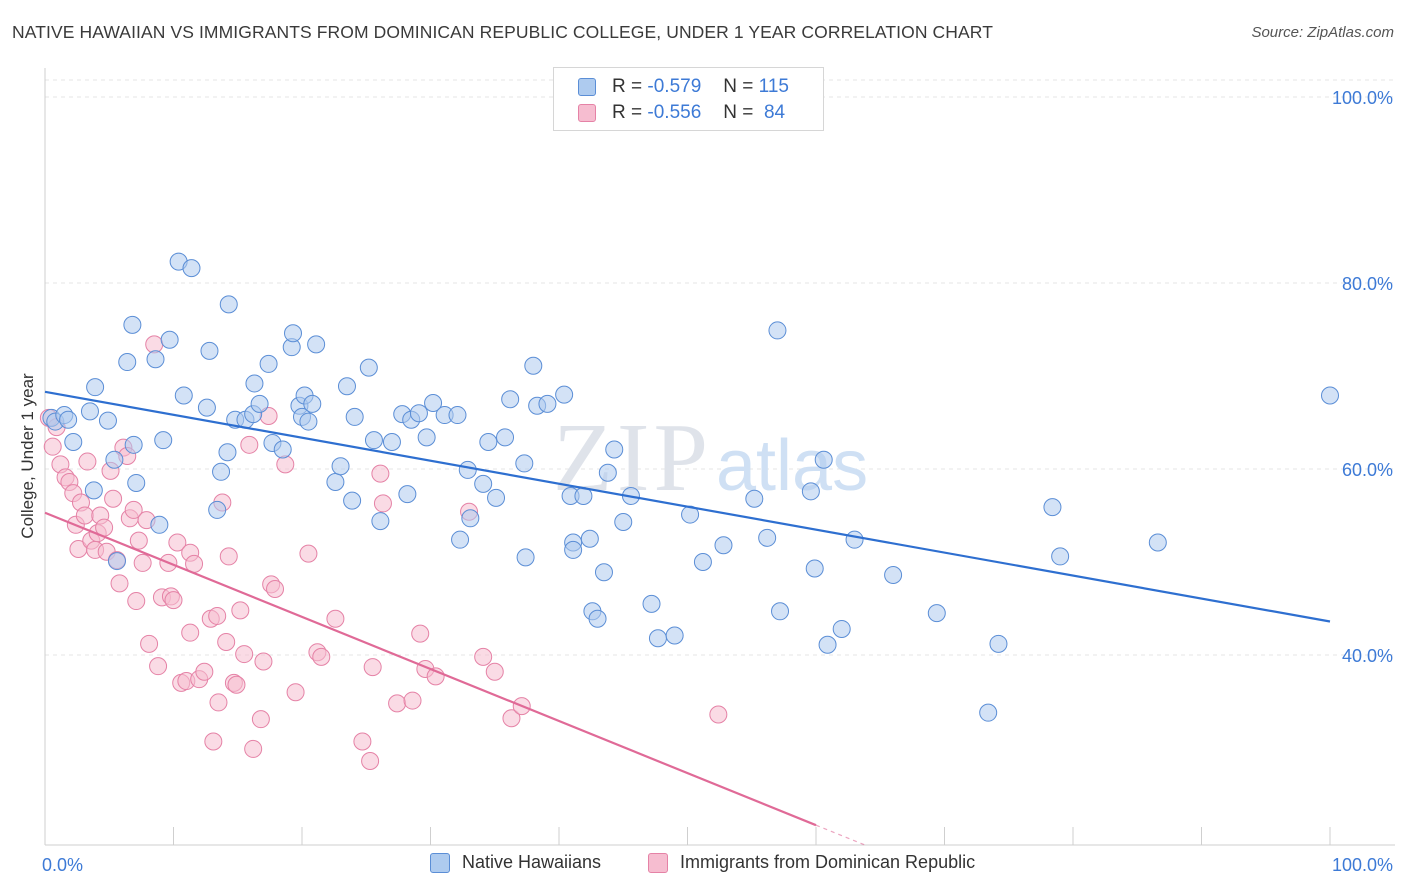  Describe the element at coordinates (674, 112) in the screenshot. I see `legend-r-value: -0.556` at that location.